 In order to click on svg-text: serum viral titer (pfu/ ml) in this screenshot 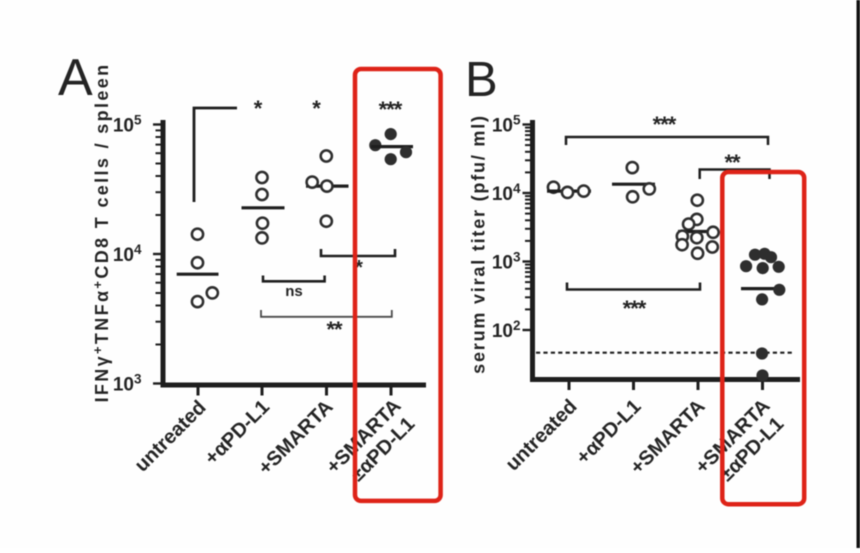, I will do `click(479, 244)`.